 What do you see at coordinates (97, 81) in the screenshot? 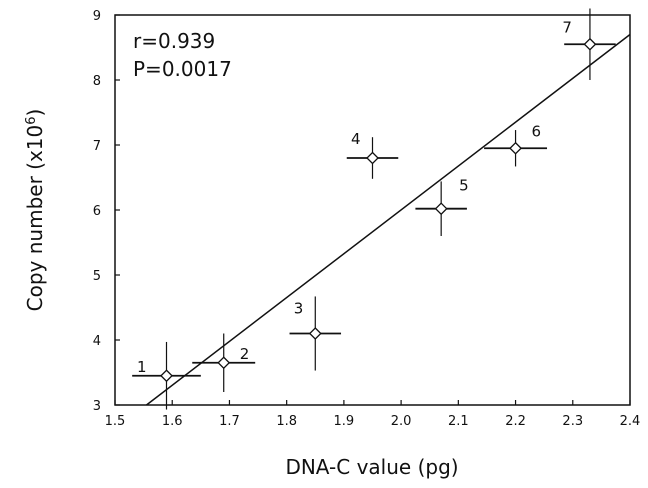
I see `y-tick-label: 8` at bounding box center [97, 81].